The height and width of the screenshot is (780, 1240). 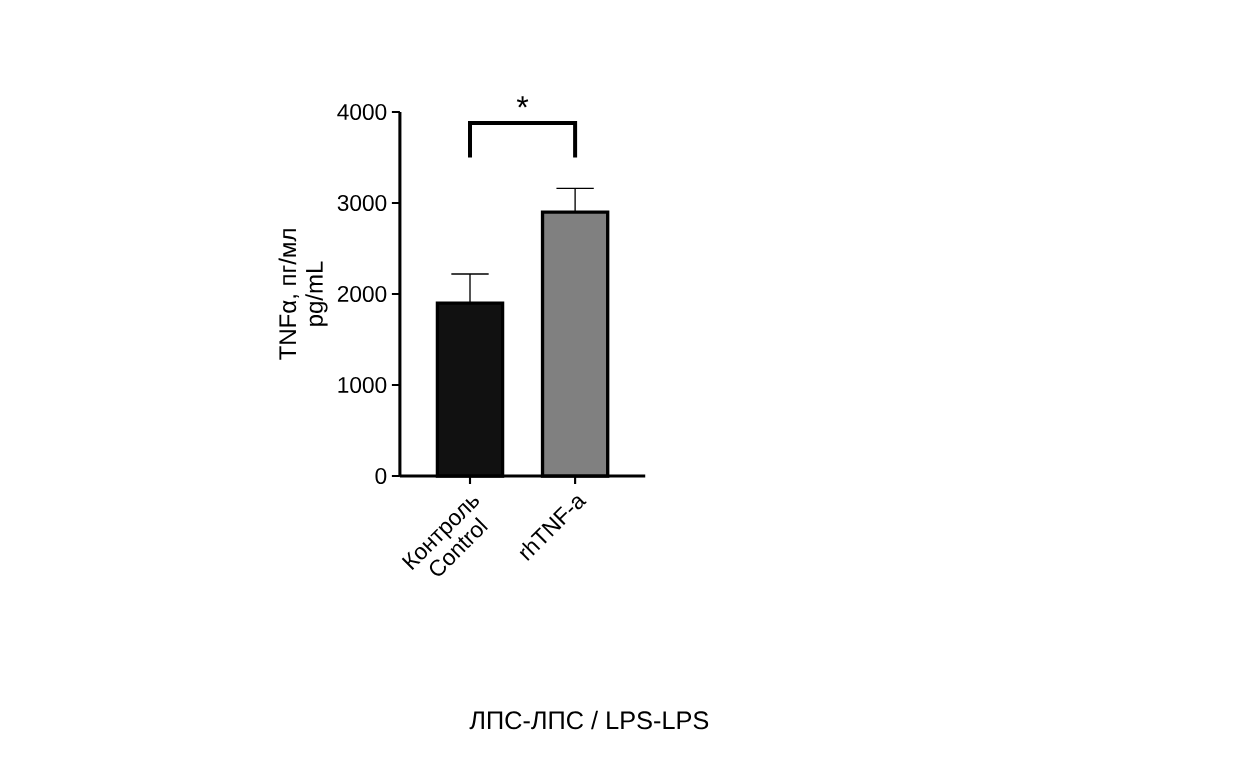 What do you see at coordinates (381, 476) in the screenshot?
I see `y-tick-label: 0` at bounding box center [381, 476].